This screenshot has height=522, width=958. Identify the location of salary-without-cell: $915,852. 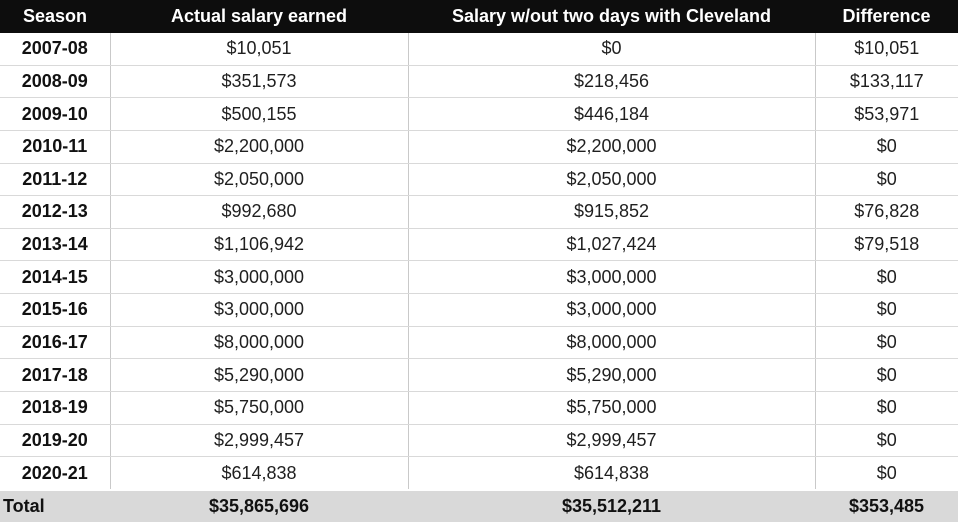
(612, 212).